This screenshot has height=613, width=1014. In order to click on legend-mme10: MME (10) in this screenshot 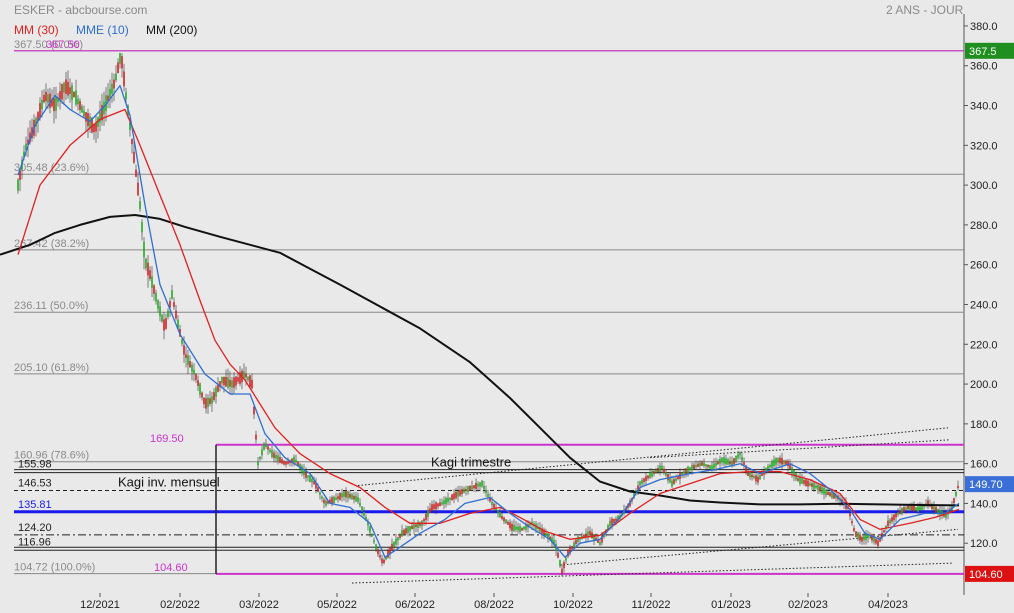, I will do `click(102, 30)`.